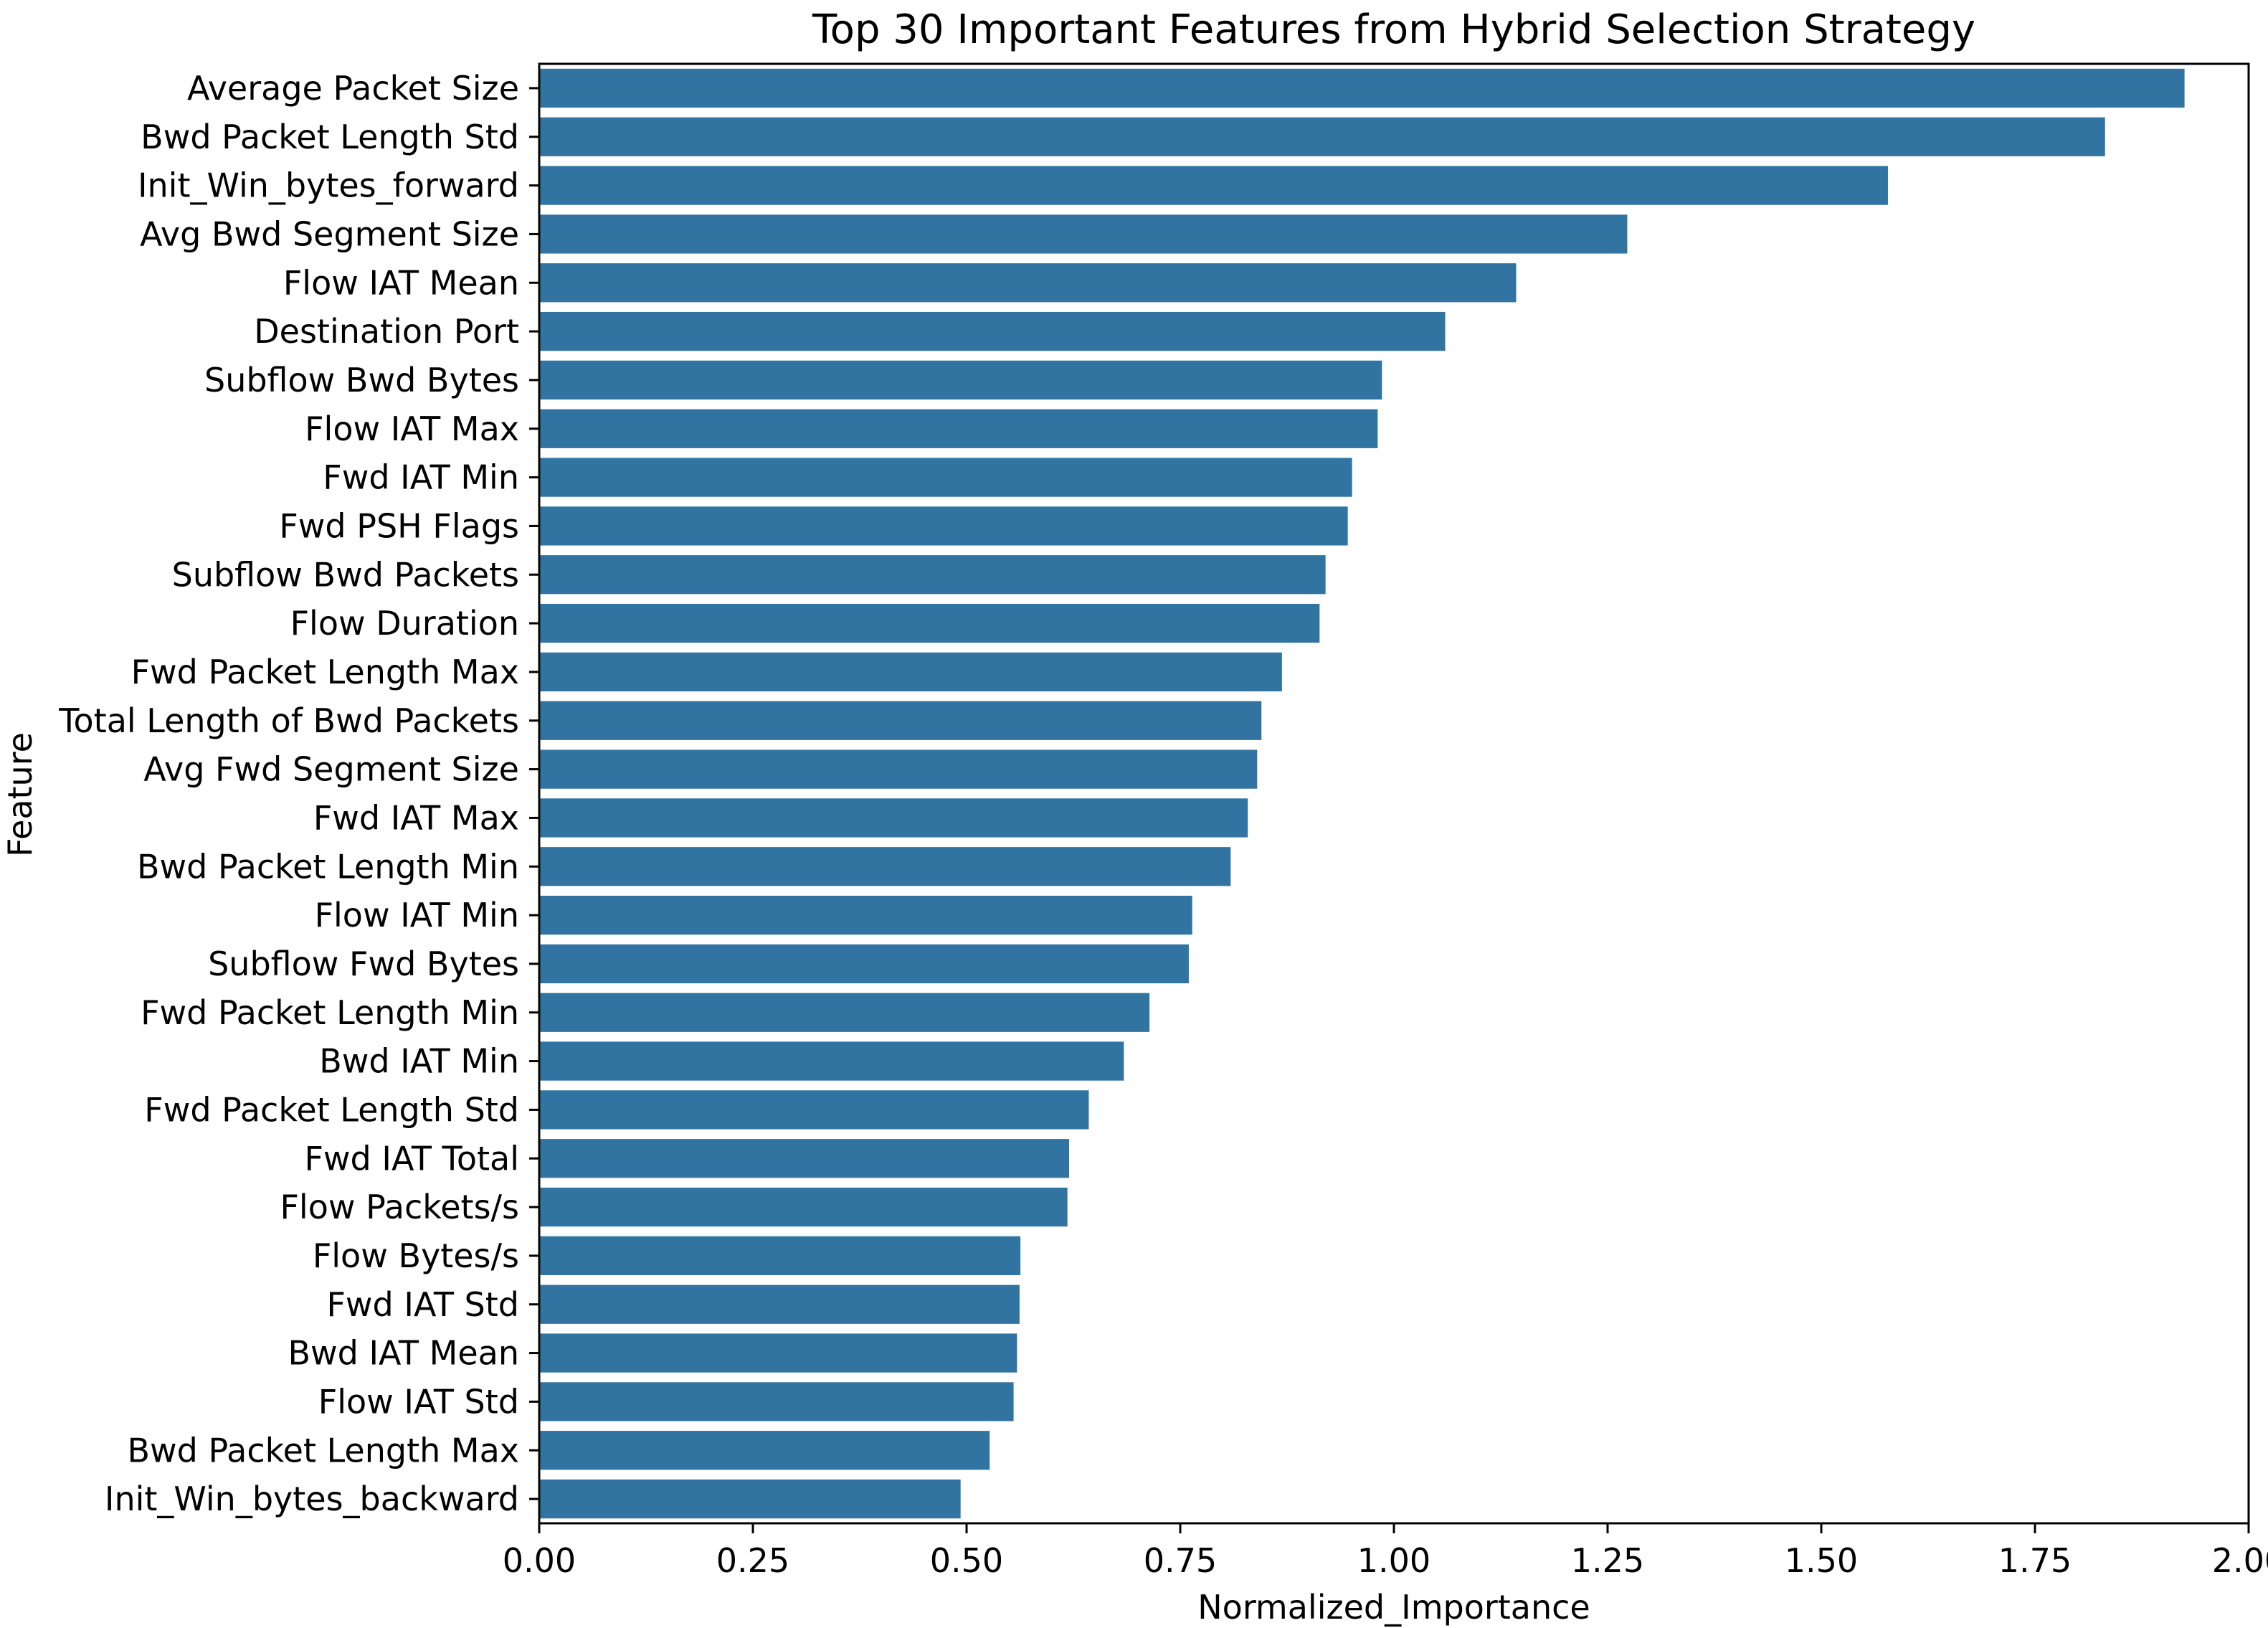 The width and height of the screenshot is (2268, 1628). Describe the element at coordinates (423, 1304) in the screenshot. I see `y-tick-label: Fwd IAT Std` at that location.